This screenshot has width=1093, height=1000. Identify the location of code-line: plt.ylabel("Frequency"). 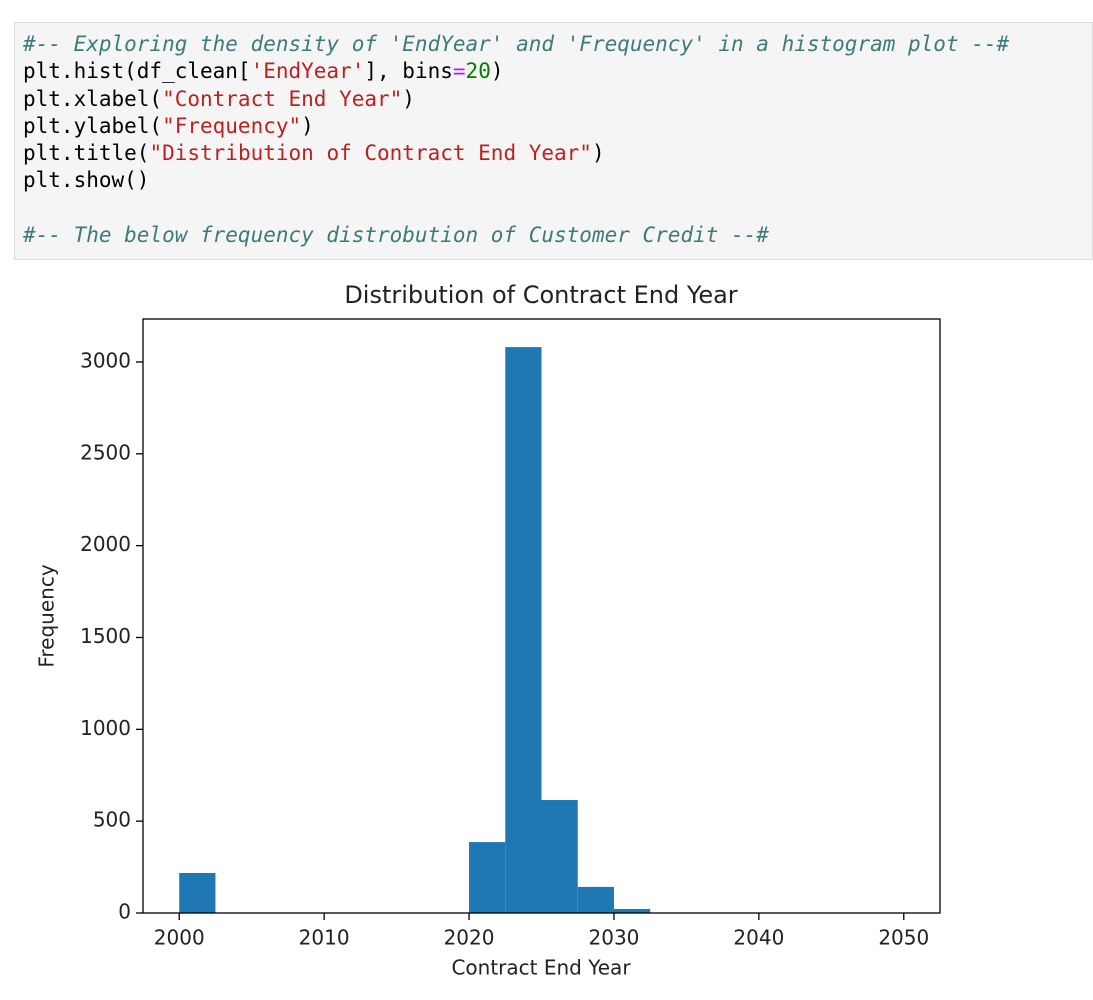
(557, 126).